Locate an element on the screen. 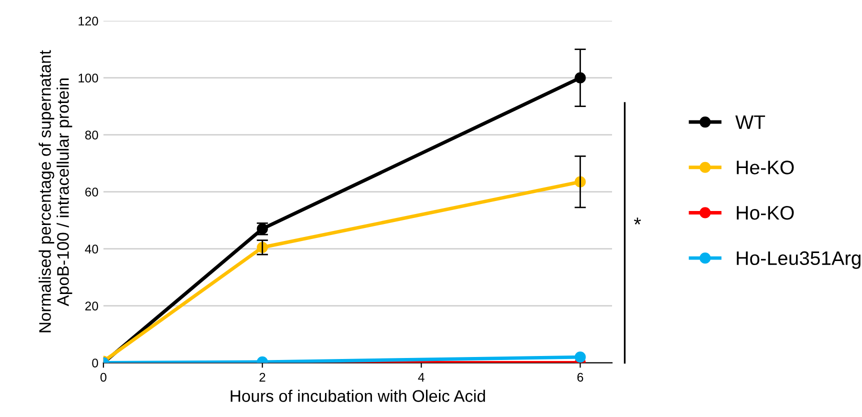 The image size is (862, 417). x-tick-label: 2 is located at coordinates (263, 377).